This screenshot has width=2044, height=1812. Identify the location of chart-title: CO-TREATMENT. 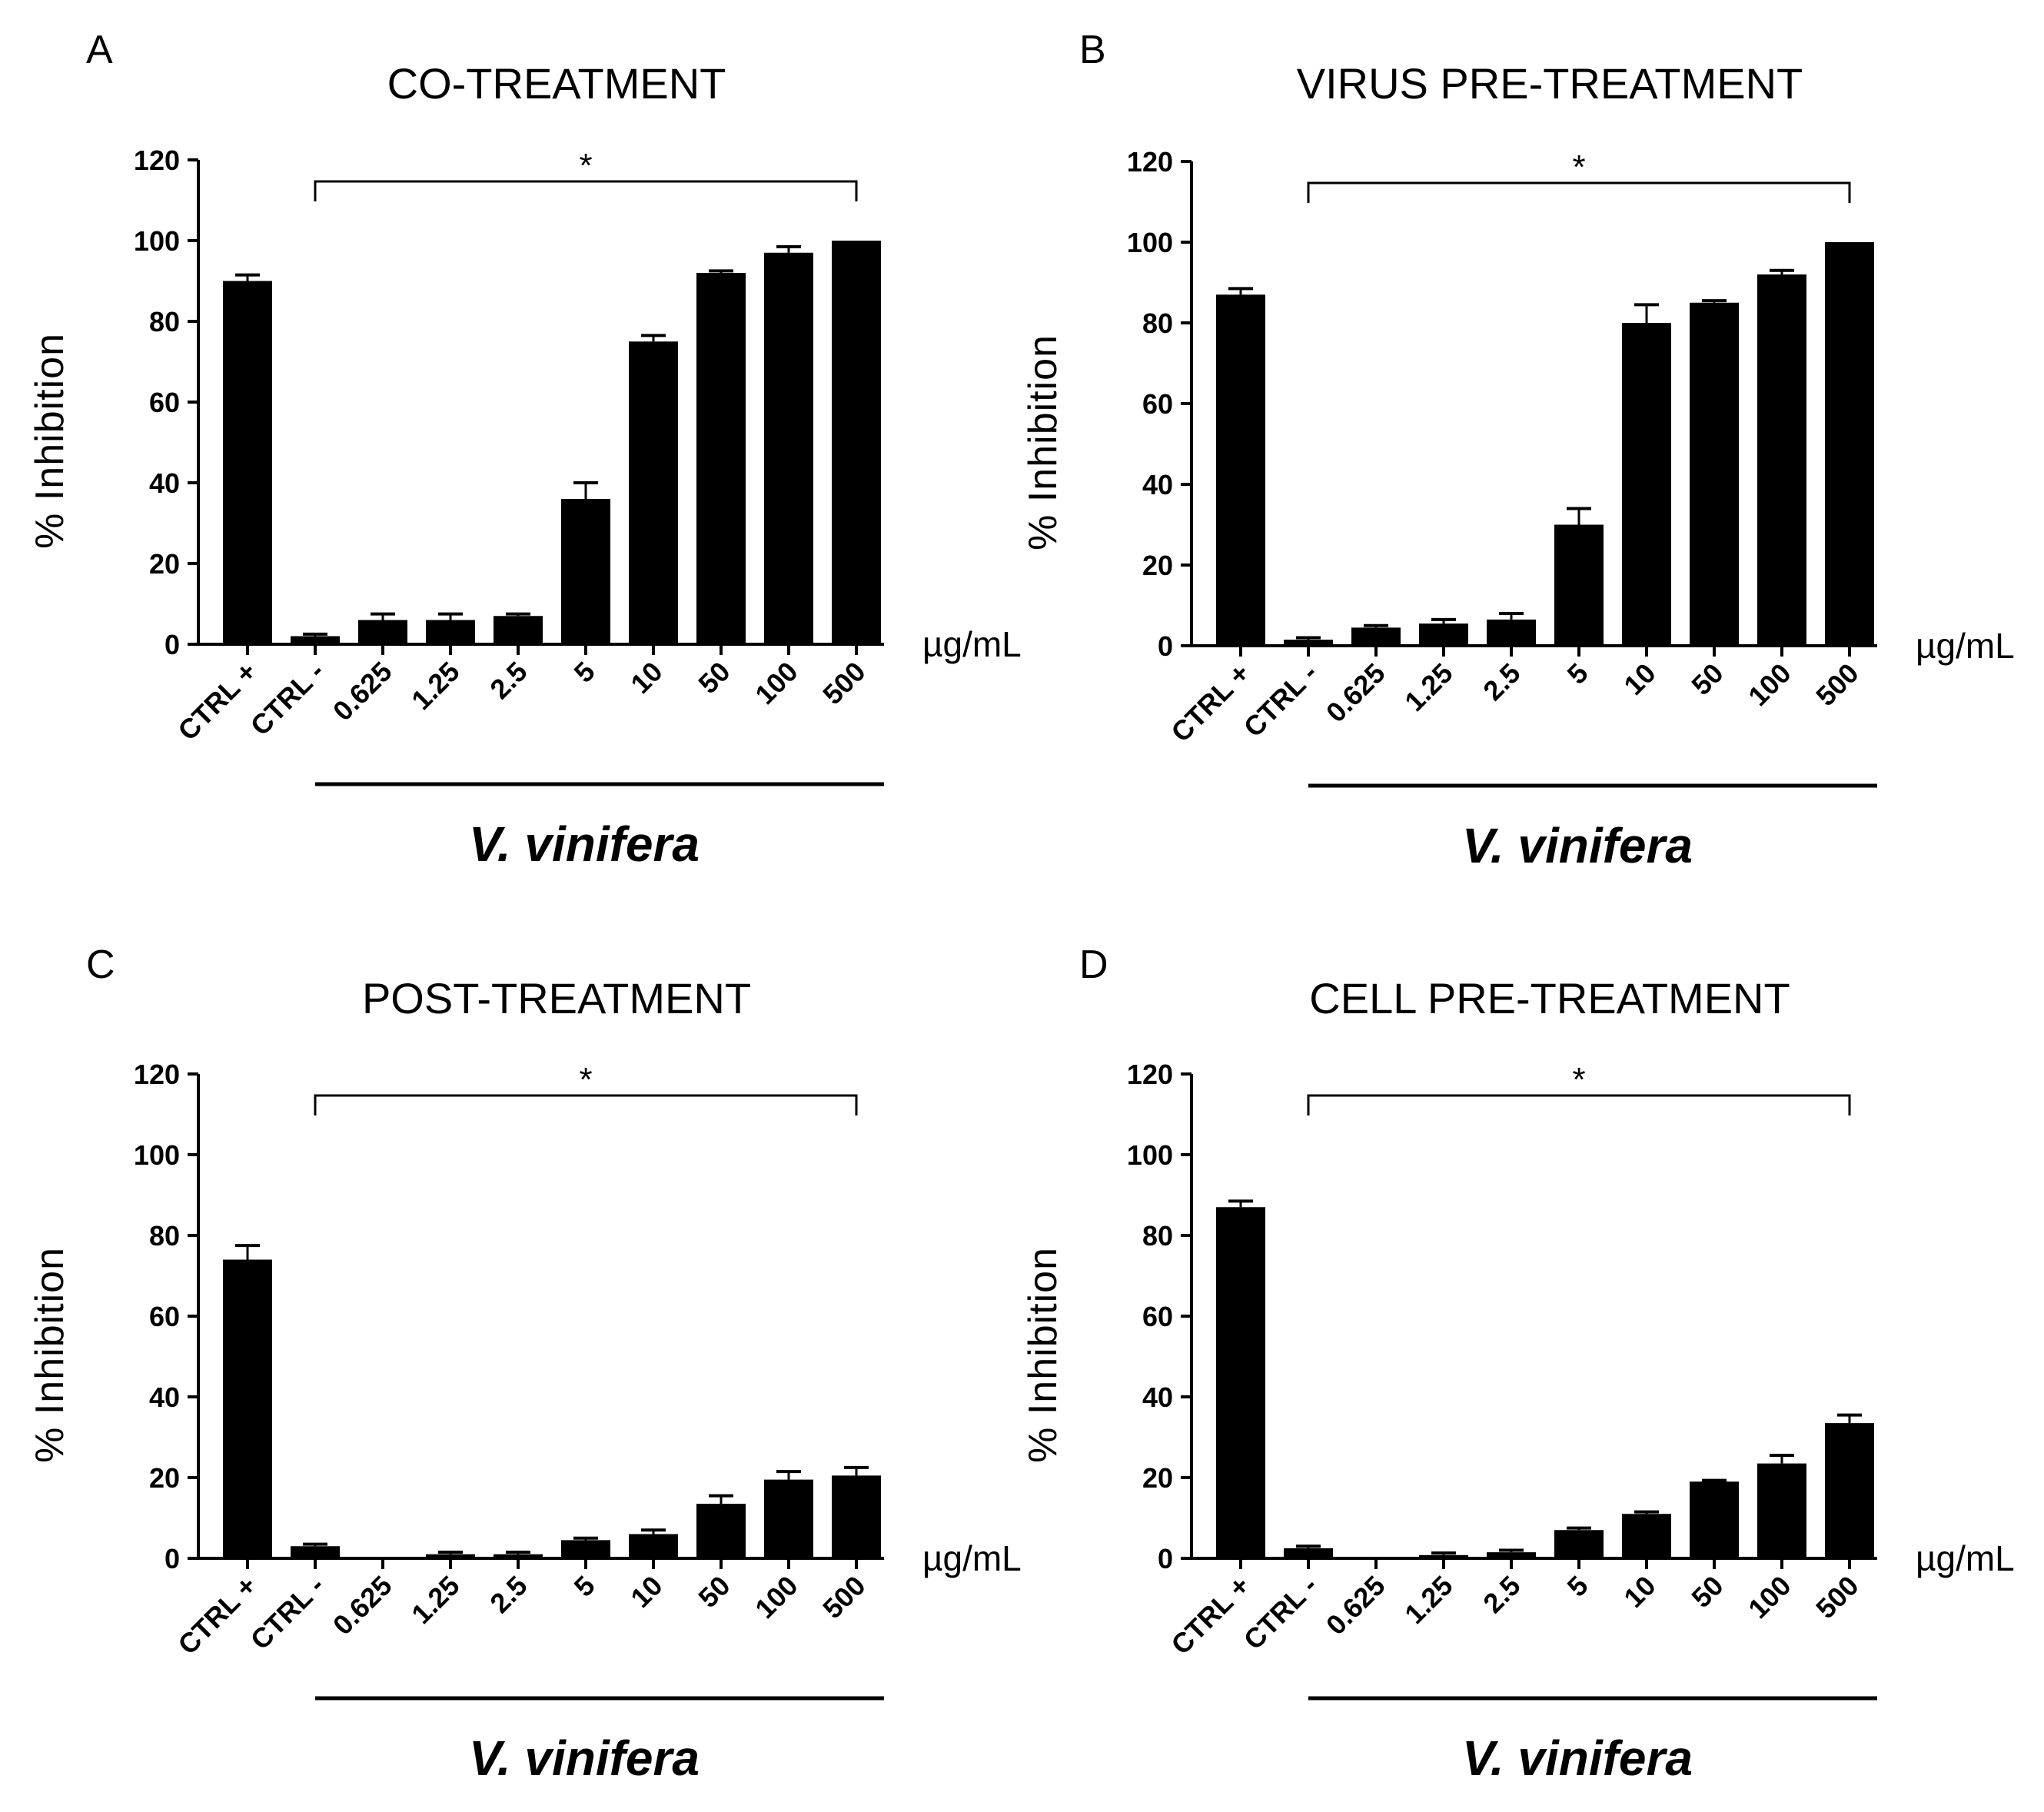
(557, 83).